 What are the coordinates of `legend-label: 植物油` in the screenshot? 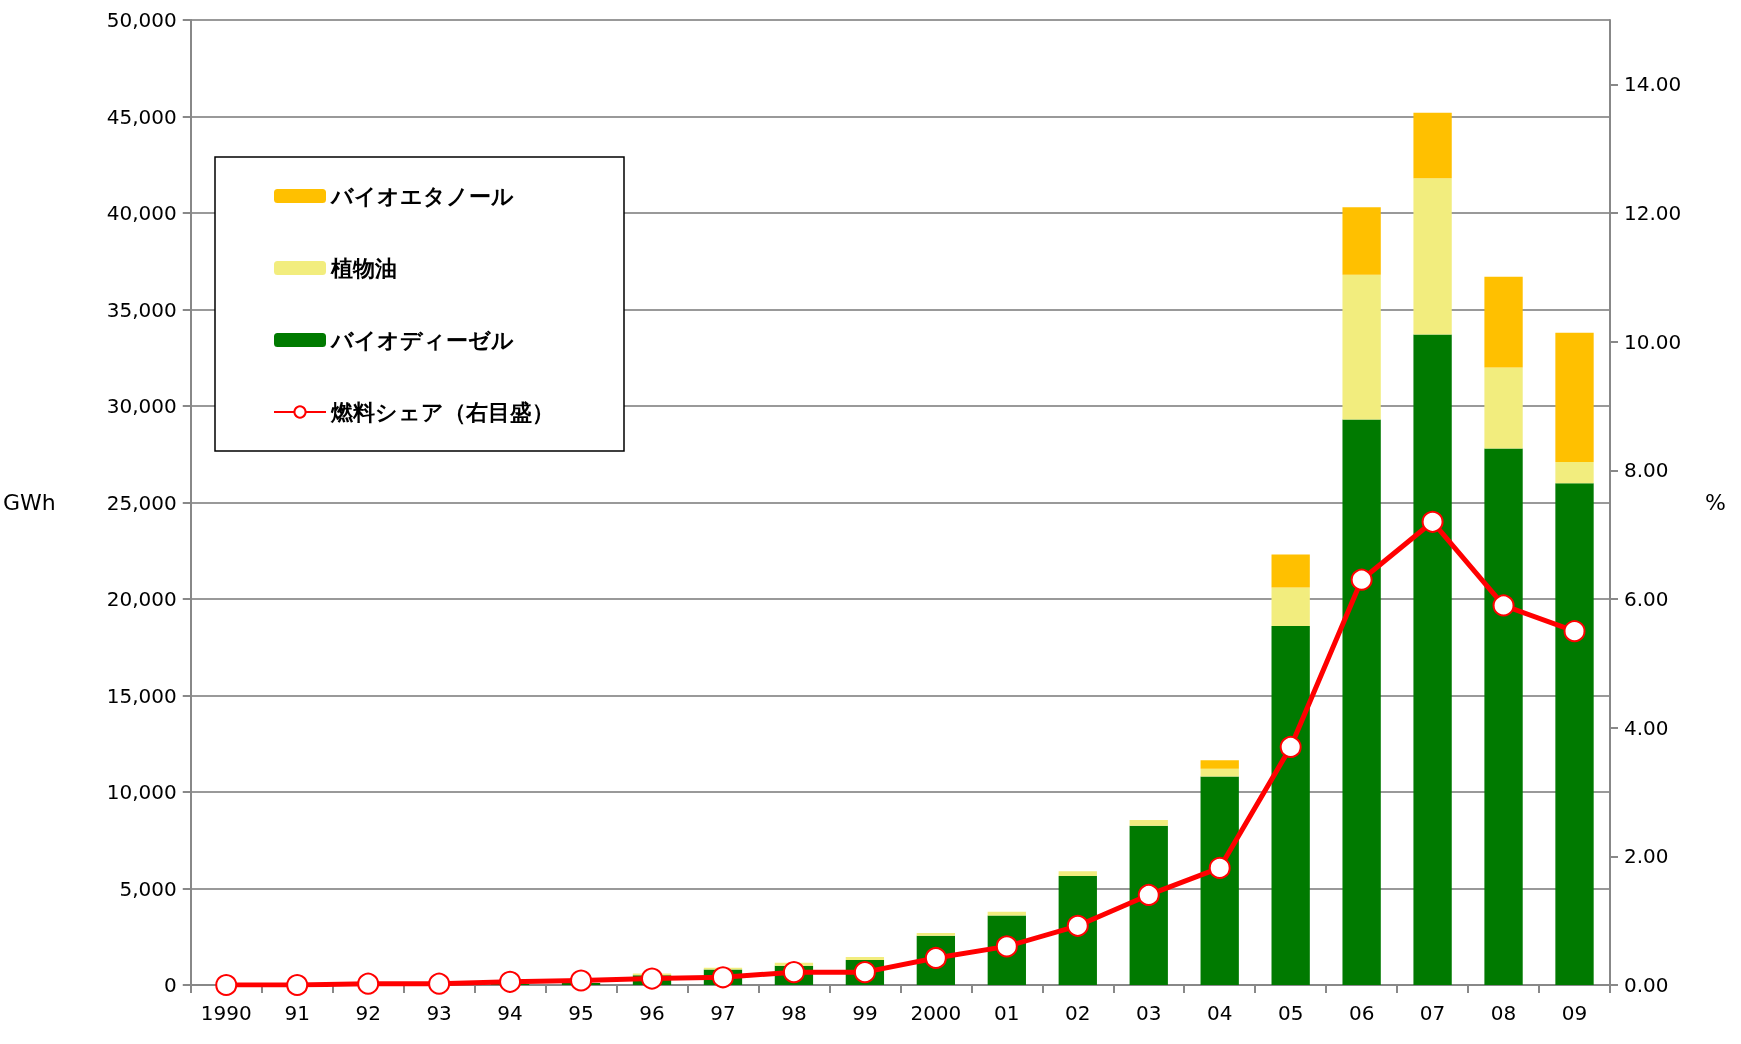 It's located at (363, 268).